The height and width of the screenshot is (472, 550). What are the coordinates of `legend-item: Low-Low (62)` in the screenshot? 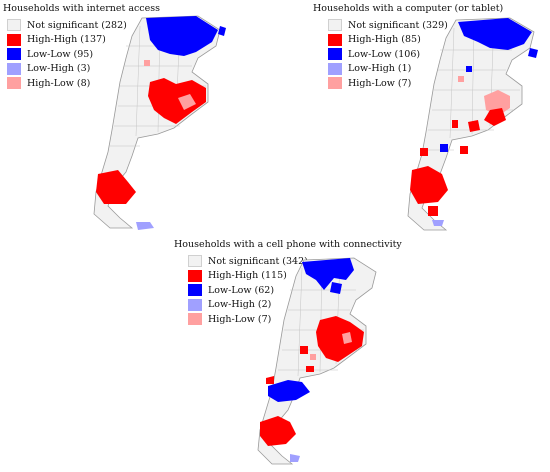 It's located at (248, 290).